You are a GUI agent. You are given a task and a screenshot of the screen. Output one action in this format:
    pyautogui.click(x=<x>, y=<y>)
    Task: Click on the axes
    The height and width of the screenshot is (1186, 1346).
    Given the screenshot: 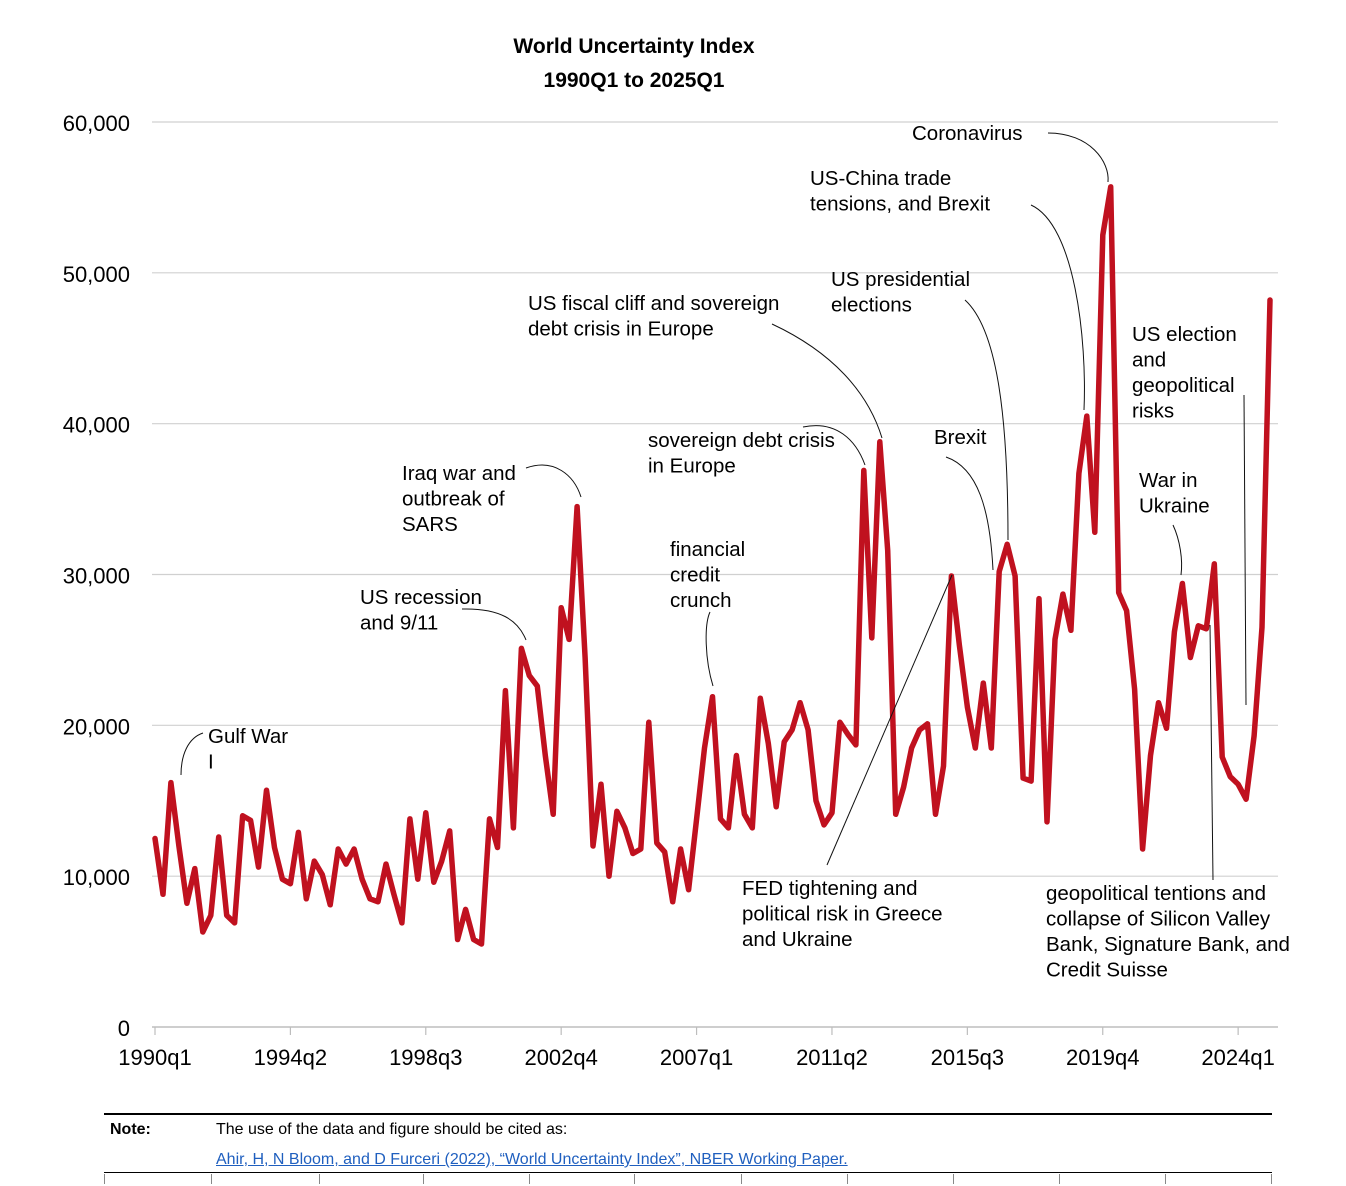 What is the action you would take?
    pyautogui.click(x=715, y=1030)
    